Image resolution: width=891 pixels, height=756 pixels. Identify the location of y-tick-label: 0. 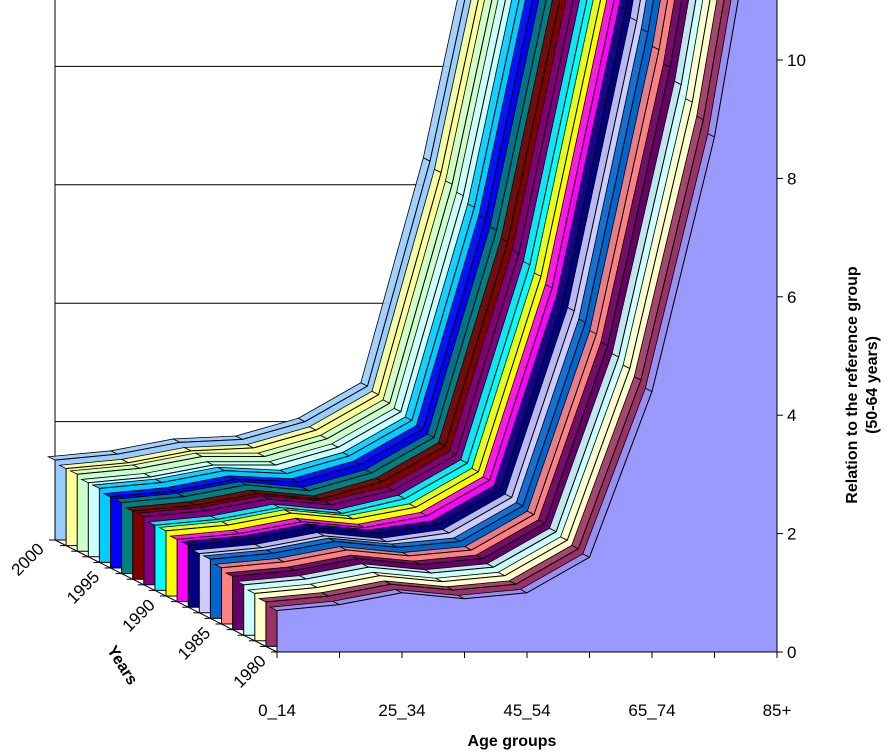
(791, 652).